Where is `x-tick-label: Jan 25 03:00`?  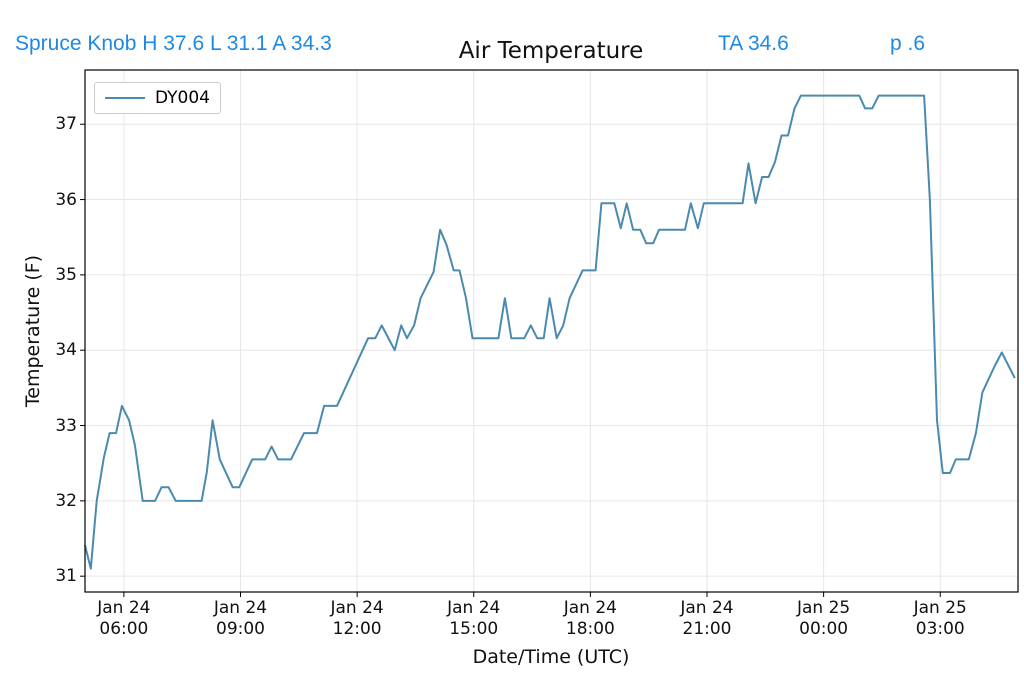
x-tick-label: Jan 25 03:00 is located at coordinates (940, 618).